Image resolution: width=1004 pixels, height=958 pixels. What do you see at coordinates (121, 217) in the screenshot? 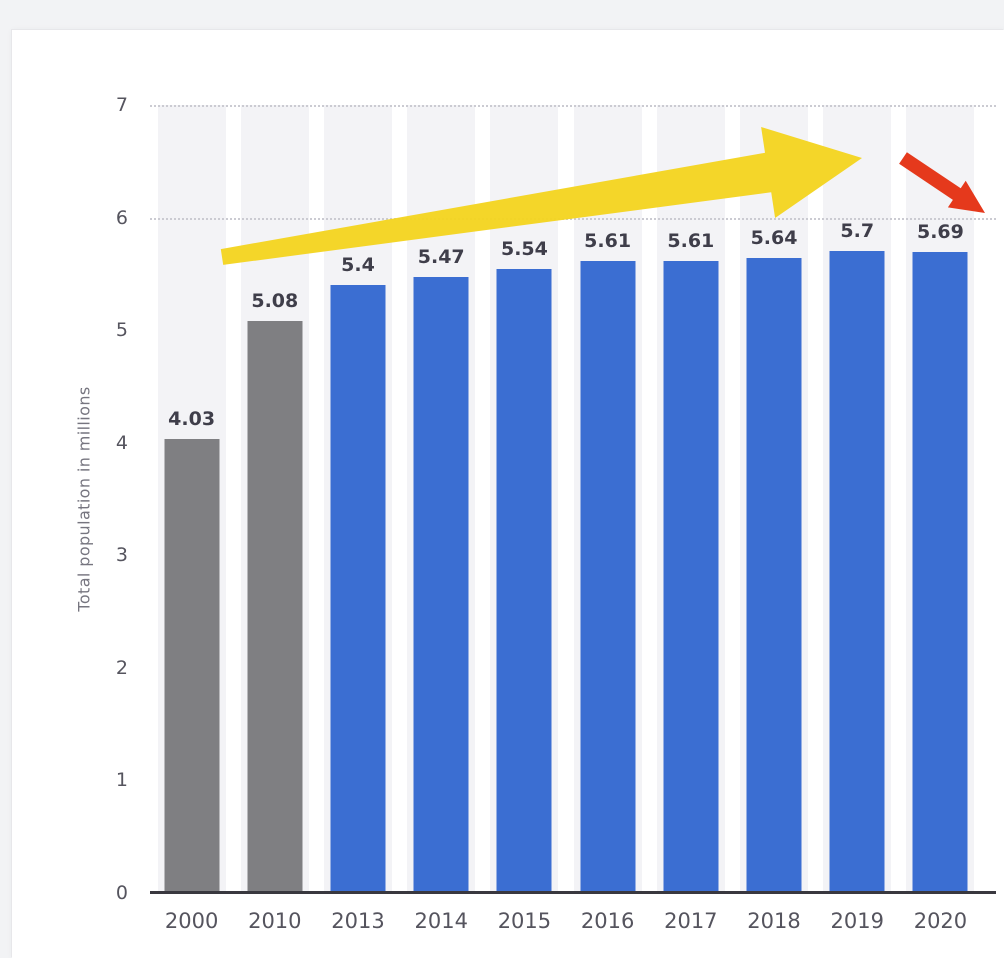
I see `y-tick-label: 6` at bounding box center [121, 217].